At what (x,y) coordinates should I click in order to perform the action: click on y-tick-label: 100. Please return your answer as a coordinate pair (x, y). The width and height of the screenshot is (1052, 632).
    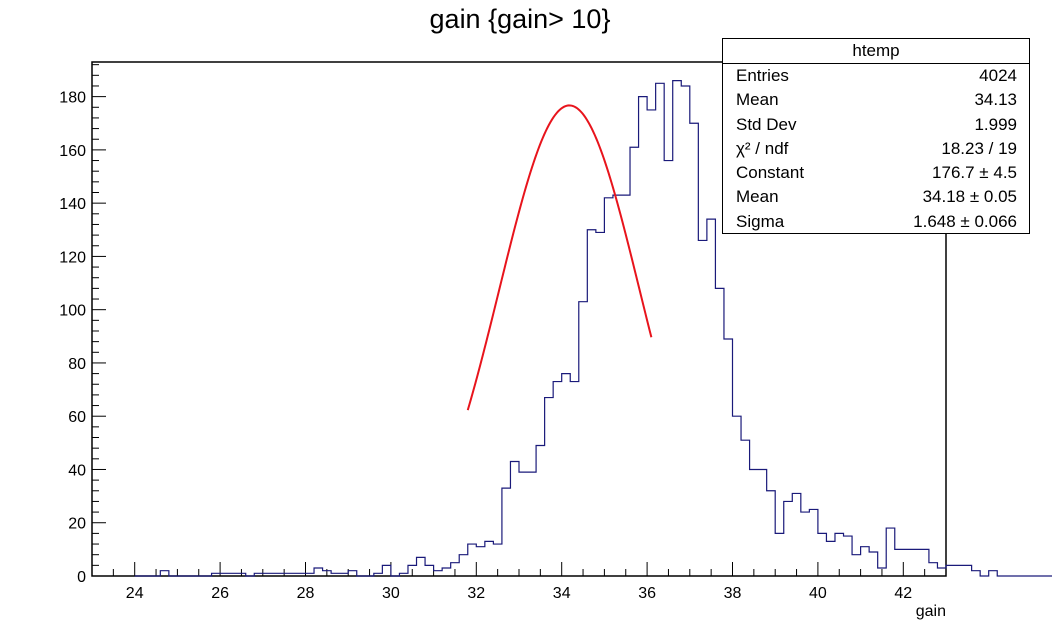
    Looking at the image, I should click on (72, 311).